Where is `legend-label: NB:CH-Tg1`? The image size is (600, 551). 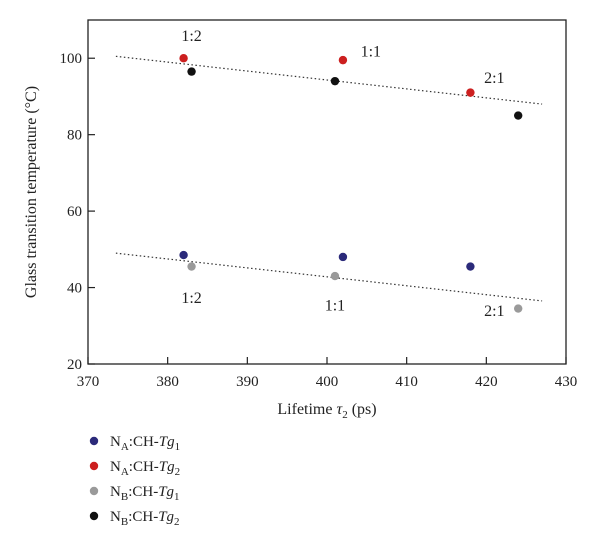 legend-label: NB:CH-Tg1 is located at coordinates (145, 493).